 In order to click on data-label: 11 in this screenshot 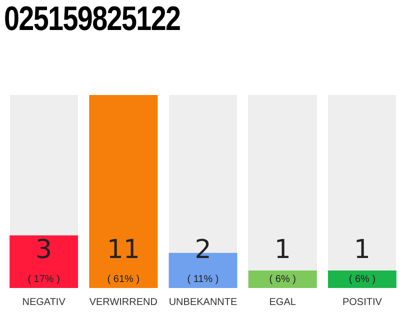, I will do `click(123, 250)`.